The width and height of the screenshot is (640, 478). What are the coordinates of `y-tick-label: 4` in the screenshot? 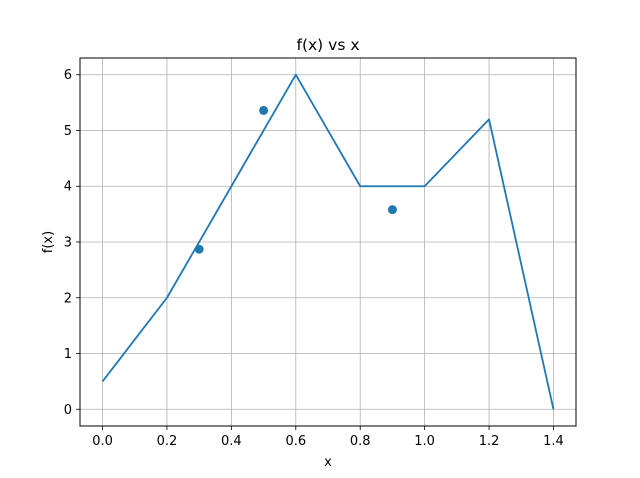 It's located at (68, 187).